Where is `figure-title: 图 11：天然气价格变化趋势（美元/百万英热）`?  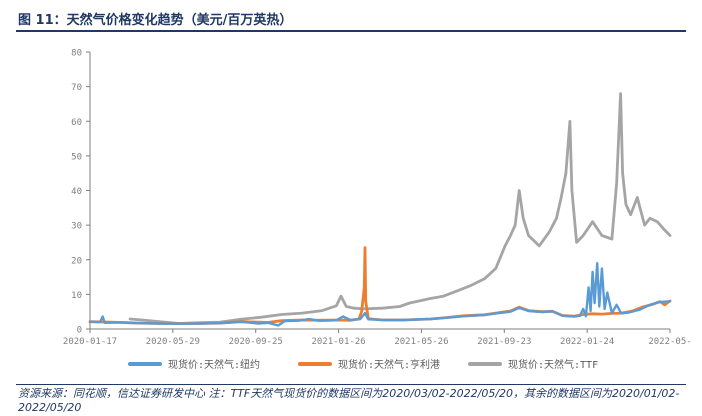 figure-title: 图 11：天然气价格变化趋势（美元/百万英热） is located at coordinates (155, 20).